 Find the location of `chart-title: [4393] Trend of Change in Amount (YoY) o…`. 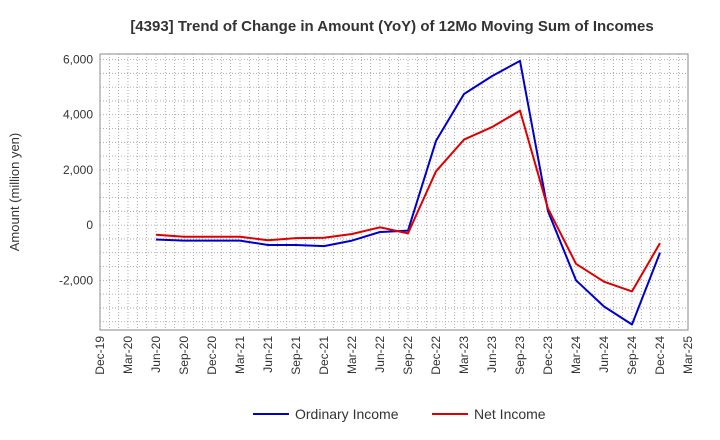

chart-title: [4393] Trend of Change in Amount (YoY) o… is located at coordinates (391, 26).